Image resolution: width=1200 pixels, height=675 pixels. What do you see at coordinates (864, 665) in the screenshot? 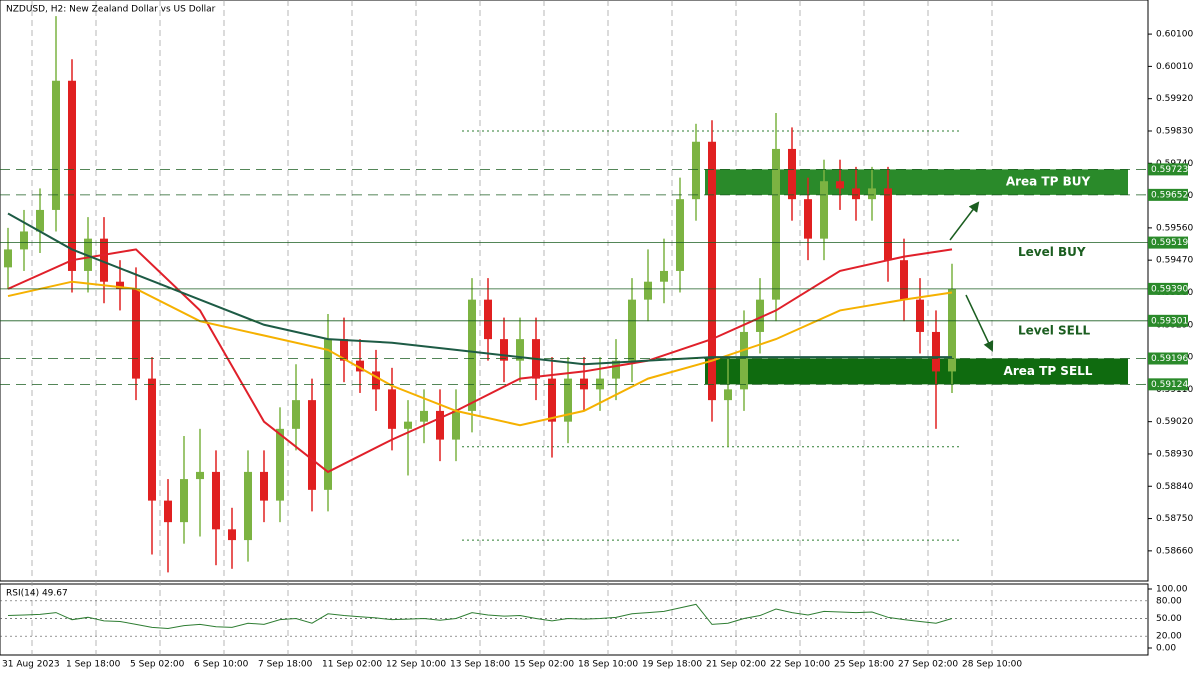
I see `x-tick-label: 25 Sep 18:00` at bounding box center [864, 665].